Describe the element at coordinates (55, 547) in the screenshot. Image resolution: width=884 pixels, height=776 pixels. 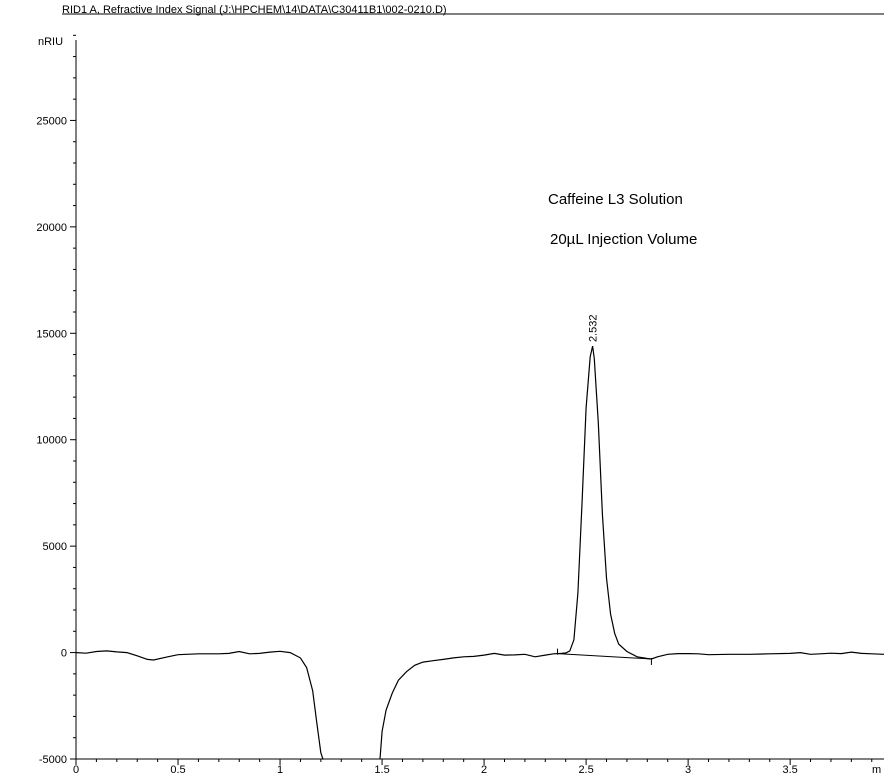
I see `y-tick-label: 5000` at that location.